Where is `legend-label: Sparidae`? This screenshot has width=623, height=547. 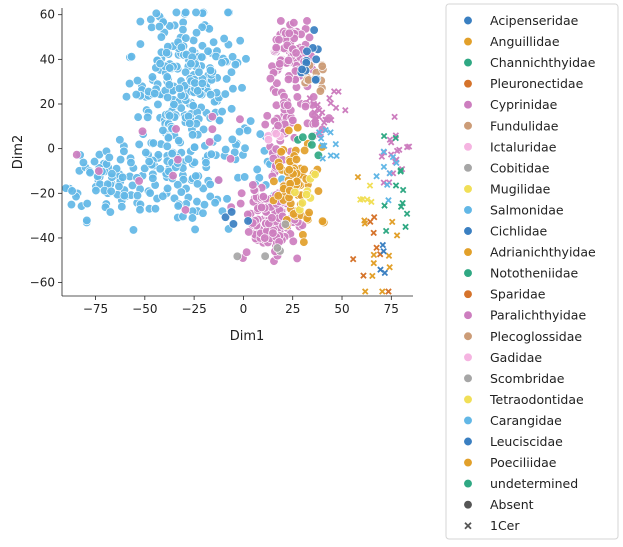
legend-label: Sparidae is located at coordinates (518, 294).